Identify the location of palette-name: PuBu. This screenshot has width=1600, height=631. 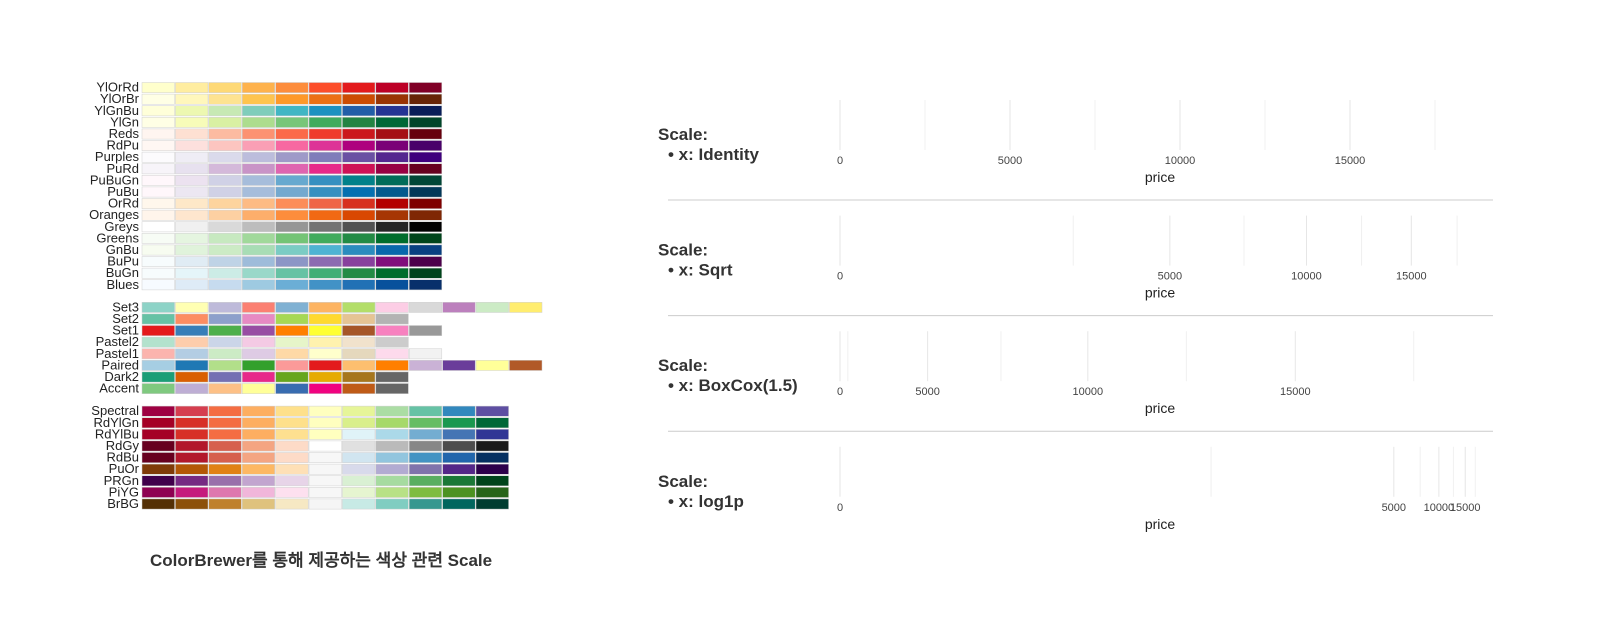
(123, 191).